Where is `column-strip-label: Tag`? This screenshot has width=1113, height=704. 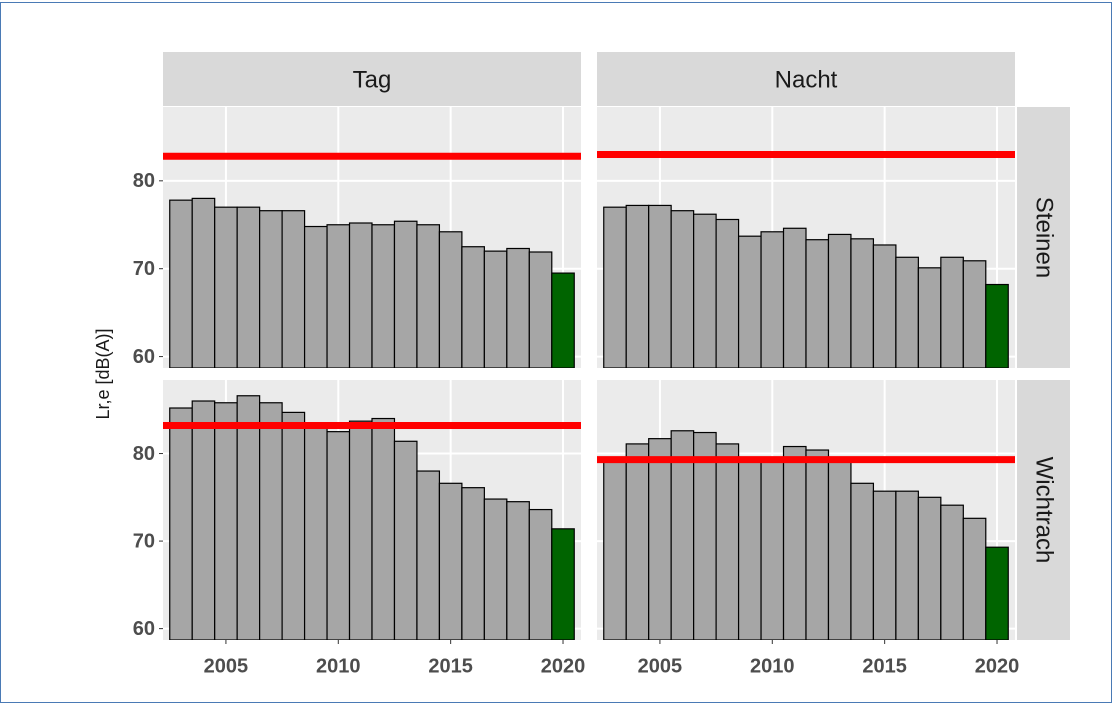 column-strip-label: Tag is located at coordinates (372, 79).